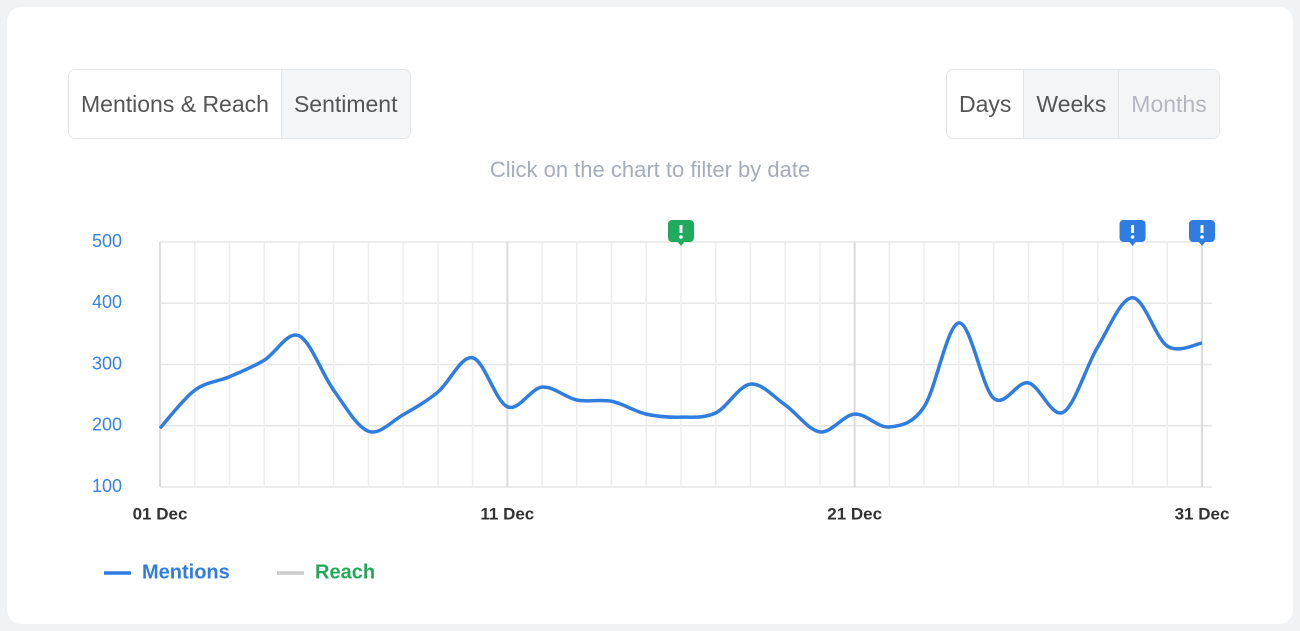 Image resolution: width=1300 pixels, height=631 pixels. I want to click on tab: Weeks, so click(1071, 104).